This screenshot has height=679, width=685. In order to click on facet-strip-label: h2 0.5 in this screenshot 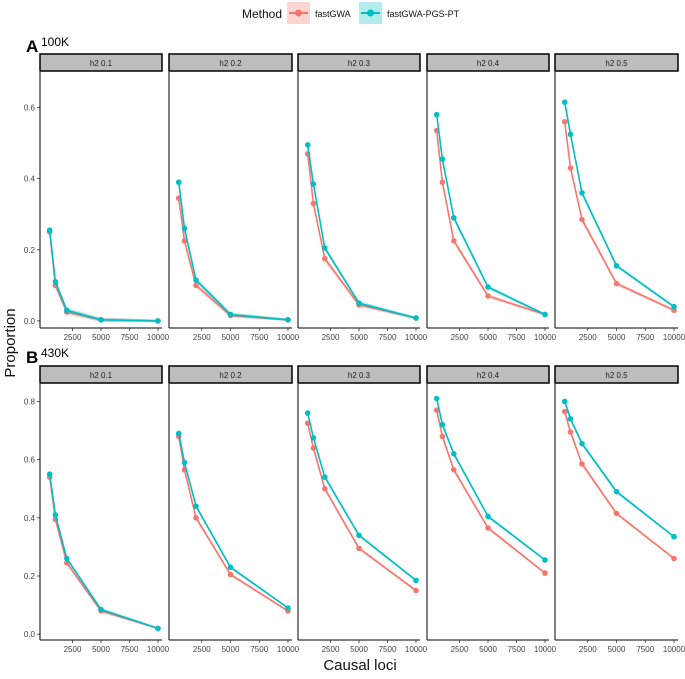, I will do `click(616, 375)`.